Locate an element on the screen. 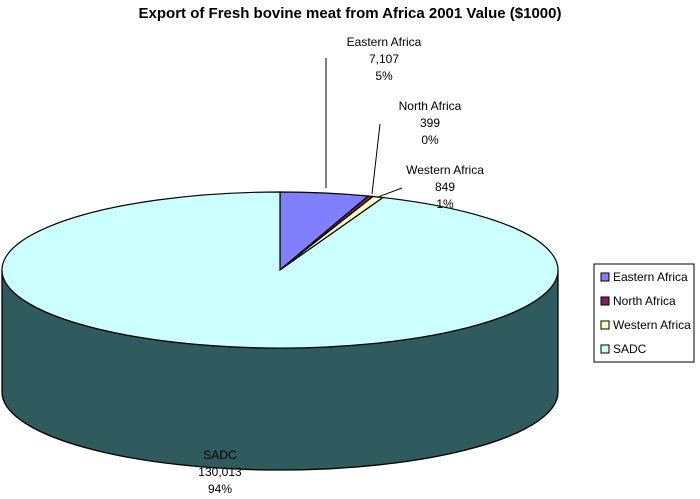  slice-label-north-africa-value: 399 is located at coordinates (430, 123).